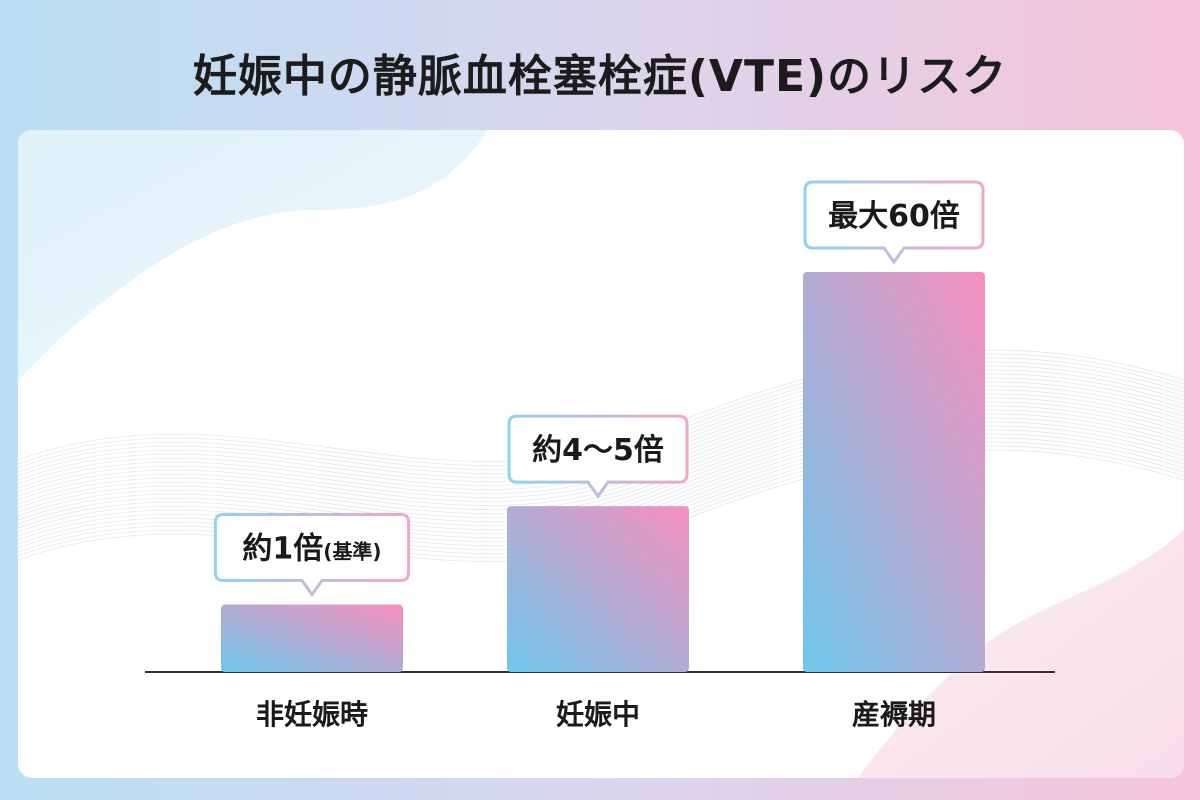  Describe the element at coordinates (282, 549) in the screenshot. I see `value-label-main: 約1倍` at that location.